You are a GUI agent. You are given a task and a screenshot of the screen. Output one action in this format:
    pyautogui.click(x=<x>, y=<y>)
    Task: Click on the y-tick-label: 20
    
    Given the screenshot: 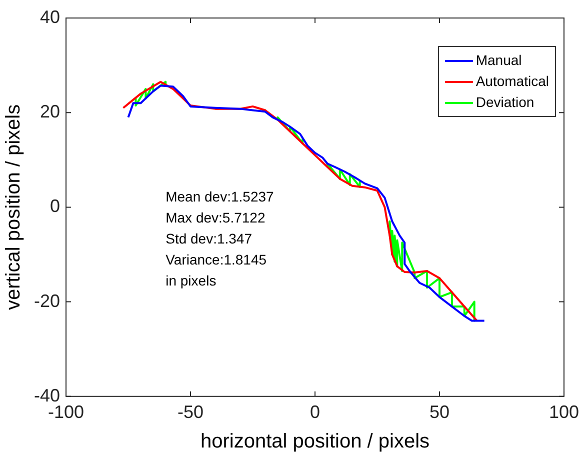 What is the action you would take?
    pyautogui.click(x=50, y=112)
    